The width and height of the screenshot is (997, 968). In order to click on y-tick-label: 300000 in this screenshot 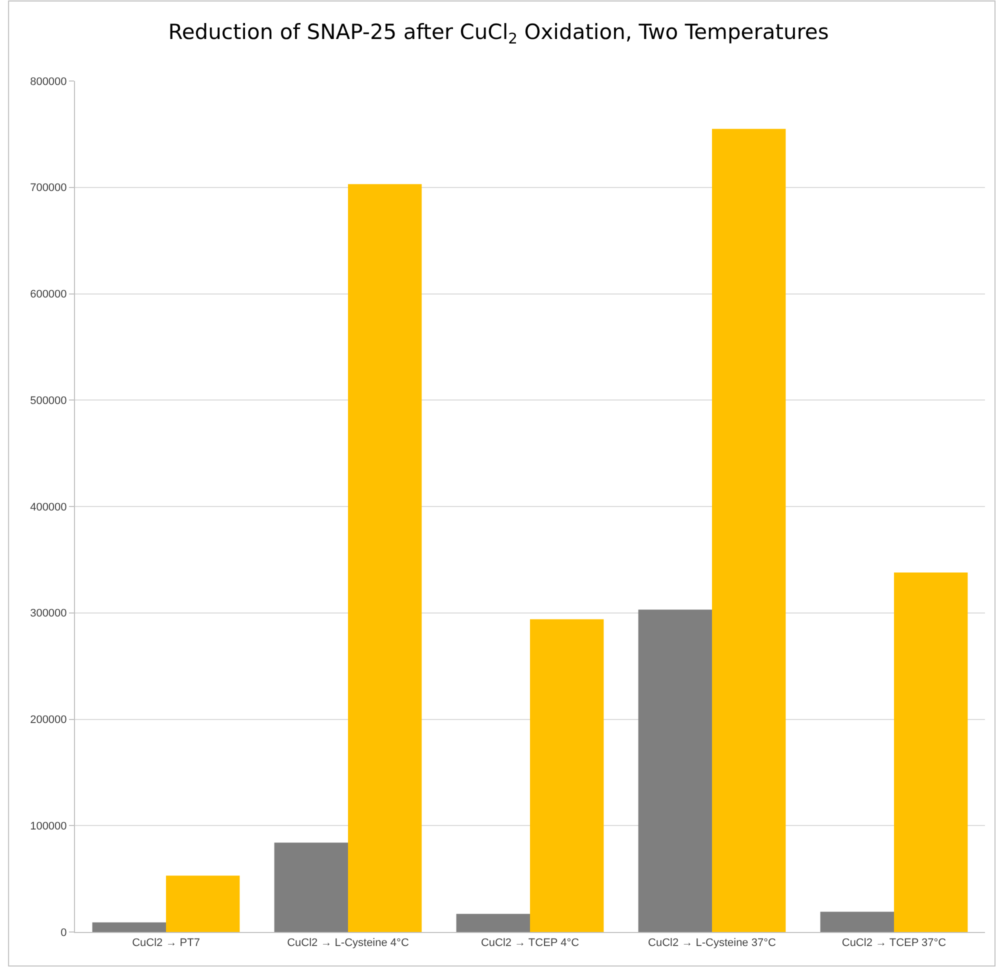, I will do `click(48, 614)`.